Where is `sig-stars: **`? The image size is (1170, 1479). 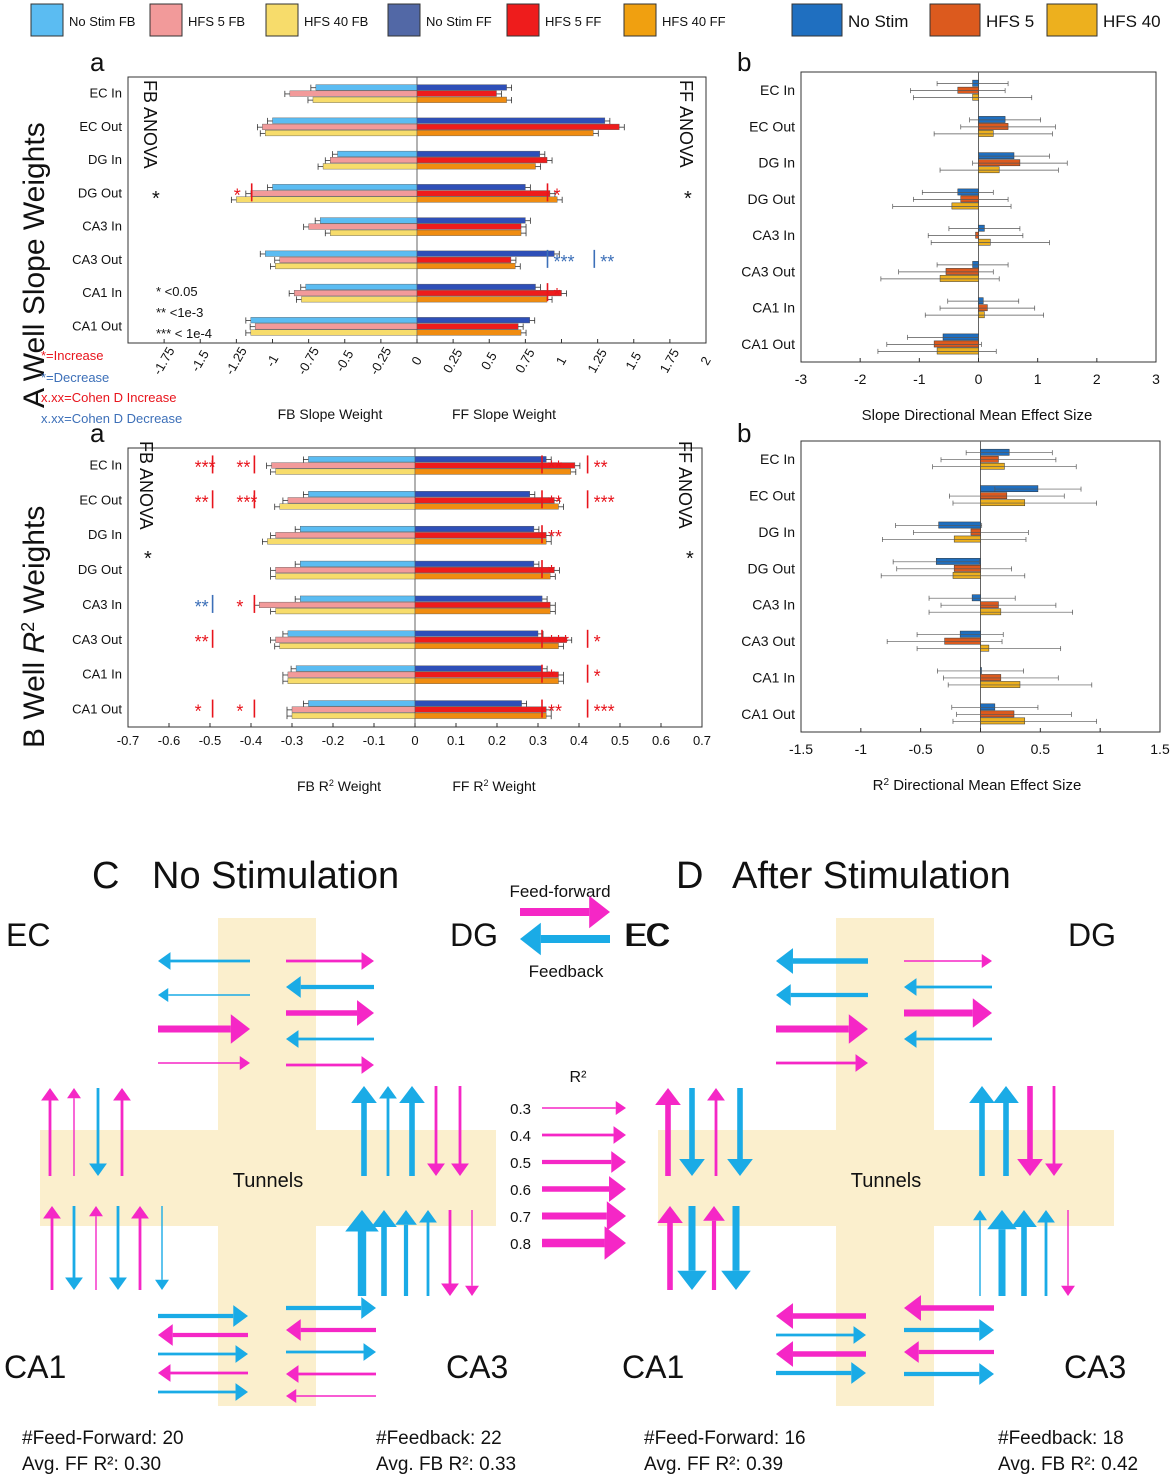
sig-stars: ** is located at coordinates (555, 537).